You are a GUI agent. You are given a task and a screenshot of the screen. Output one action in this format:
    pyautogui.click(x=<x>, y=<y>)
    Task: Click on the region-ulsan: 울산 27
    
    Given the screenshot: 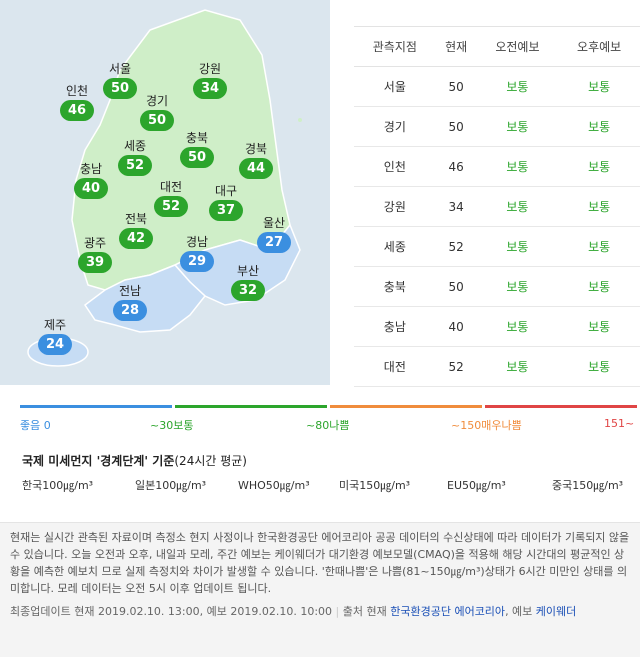 What is the action you would take?
    pyautogui.click(x=274, y=234)
    